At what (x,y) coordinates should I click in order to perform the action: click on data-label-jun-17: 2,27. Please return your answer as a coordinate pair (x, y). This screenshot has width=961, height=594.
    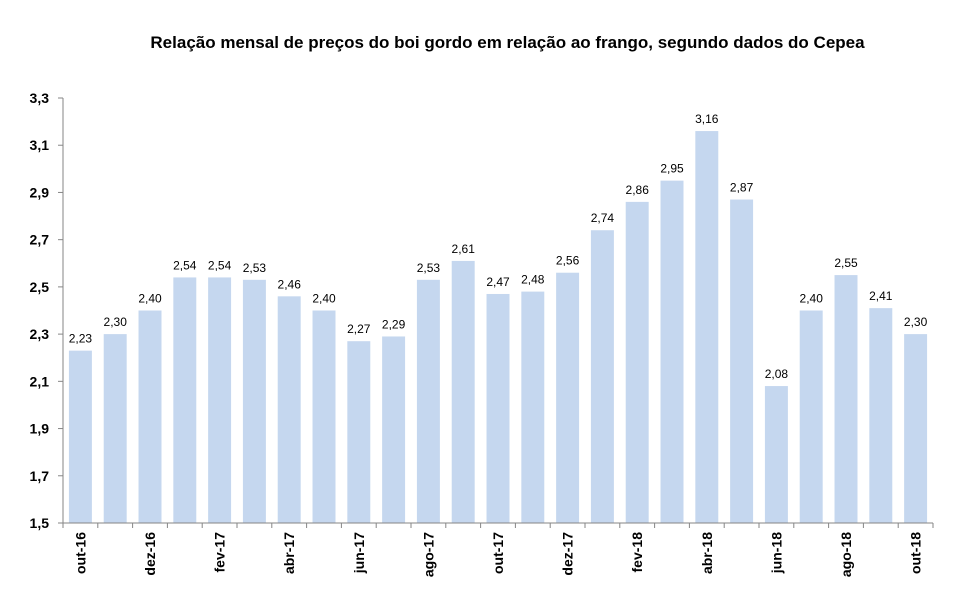
    Looking at the image, I should click on (359, 329).